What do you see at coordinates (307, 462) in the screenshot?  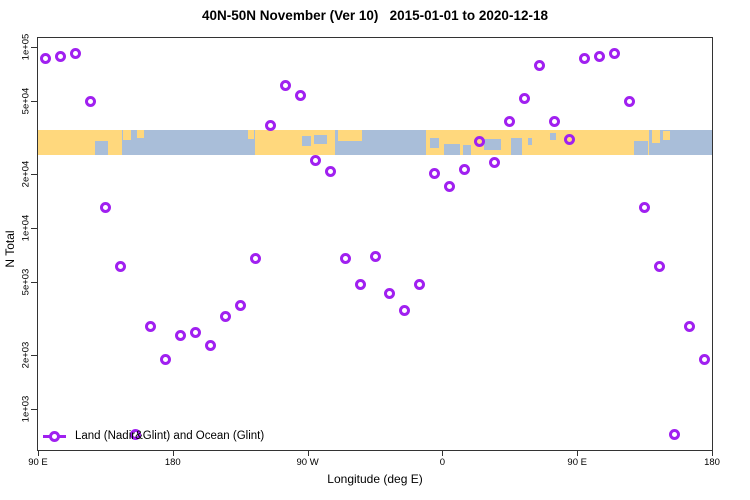 I see `x-tick-label: 90 W` at bounding box center [307, 462].